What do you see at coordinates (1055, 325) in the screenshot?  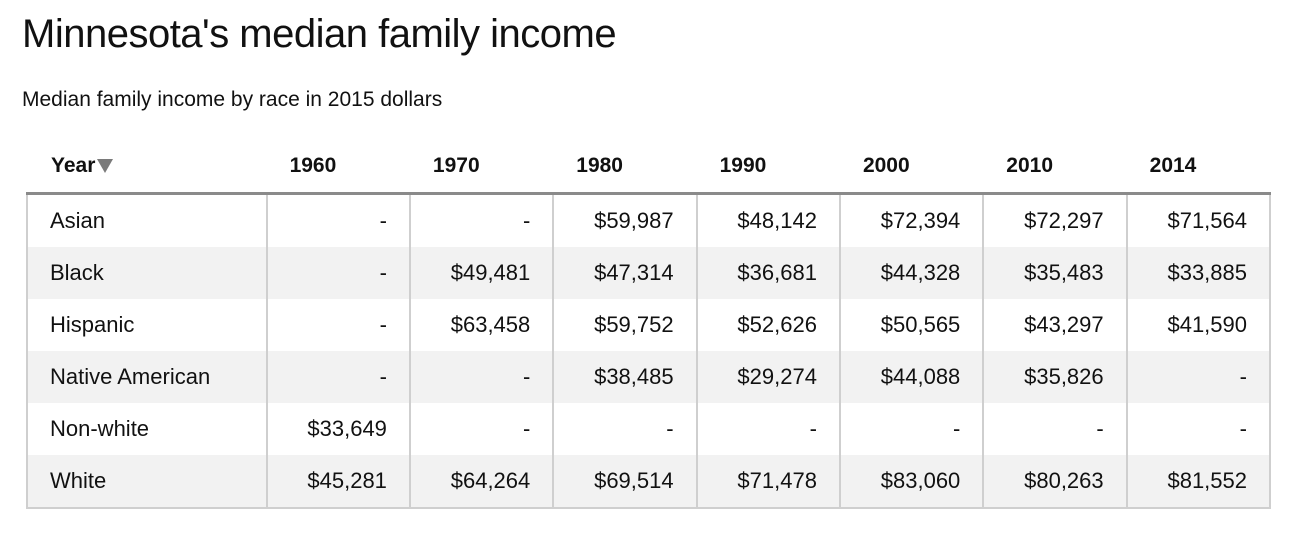 I see `income-cell: $43,297` at bounding box center [1055, 325].